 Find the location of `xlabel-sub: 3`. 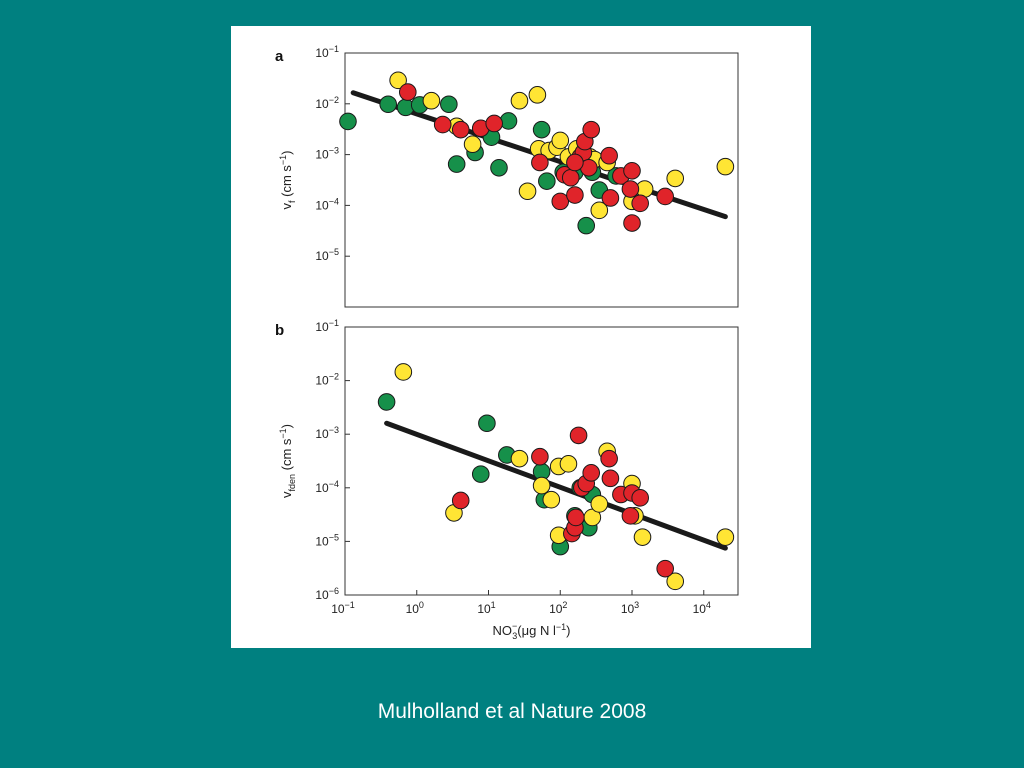

xlabel-sub: 3 is located at coordinates (514, 636).